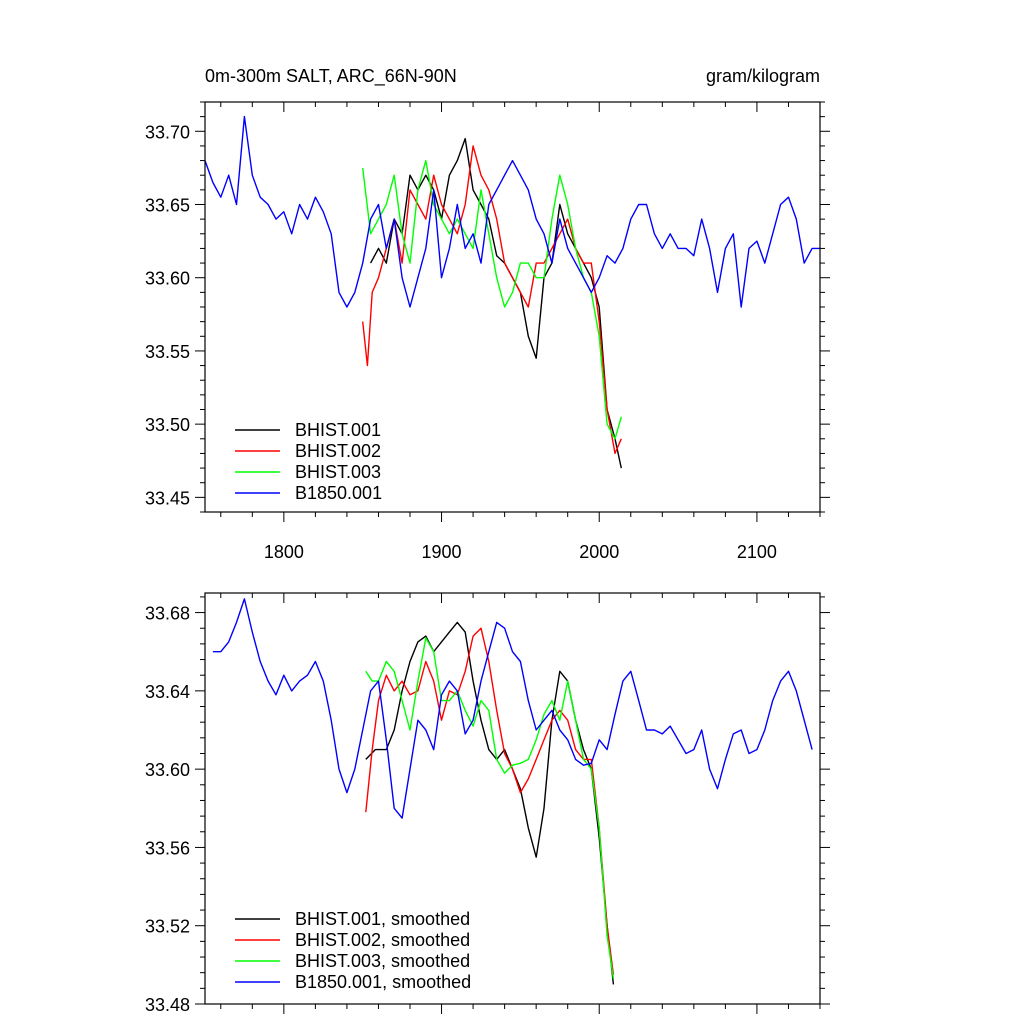 The width and height of the screenshot is (1024, 1024). I want to click on y-tick-label: 33.68, so click(167, 614).